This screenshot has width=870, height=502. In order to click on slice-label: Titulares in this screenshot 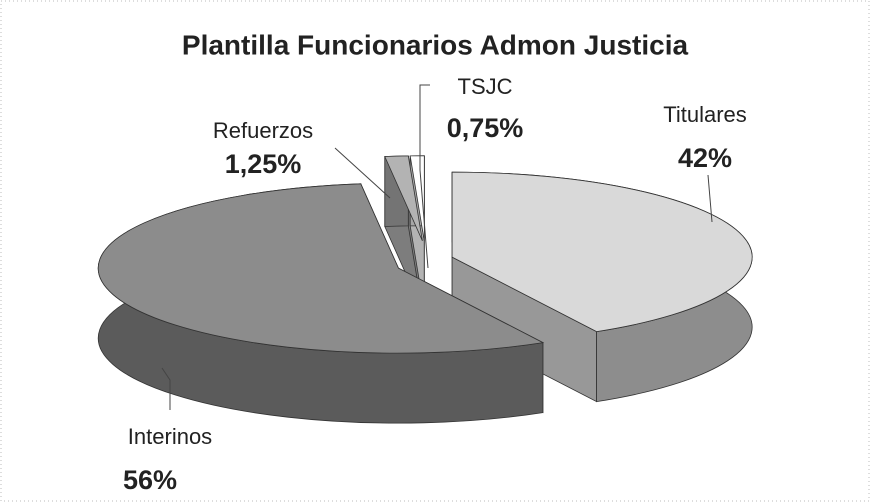, I will do `click(705, 114)`.